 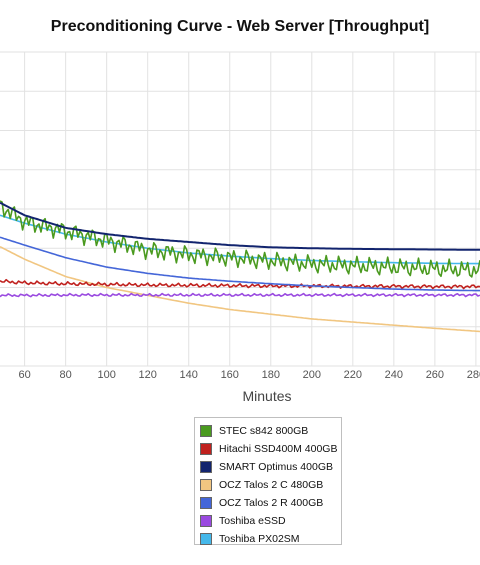 What do you see at coordinates (278, 449) in the screenshot?
I see `legend-label: Hitachi SSD400M 400GB` at bounding box center [278, 449].